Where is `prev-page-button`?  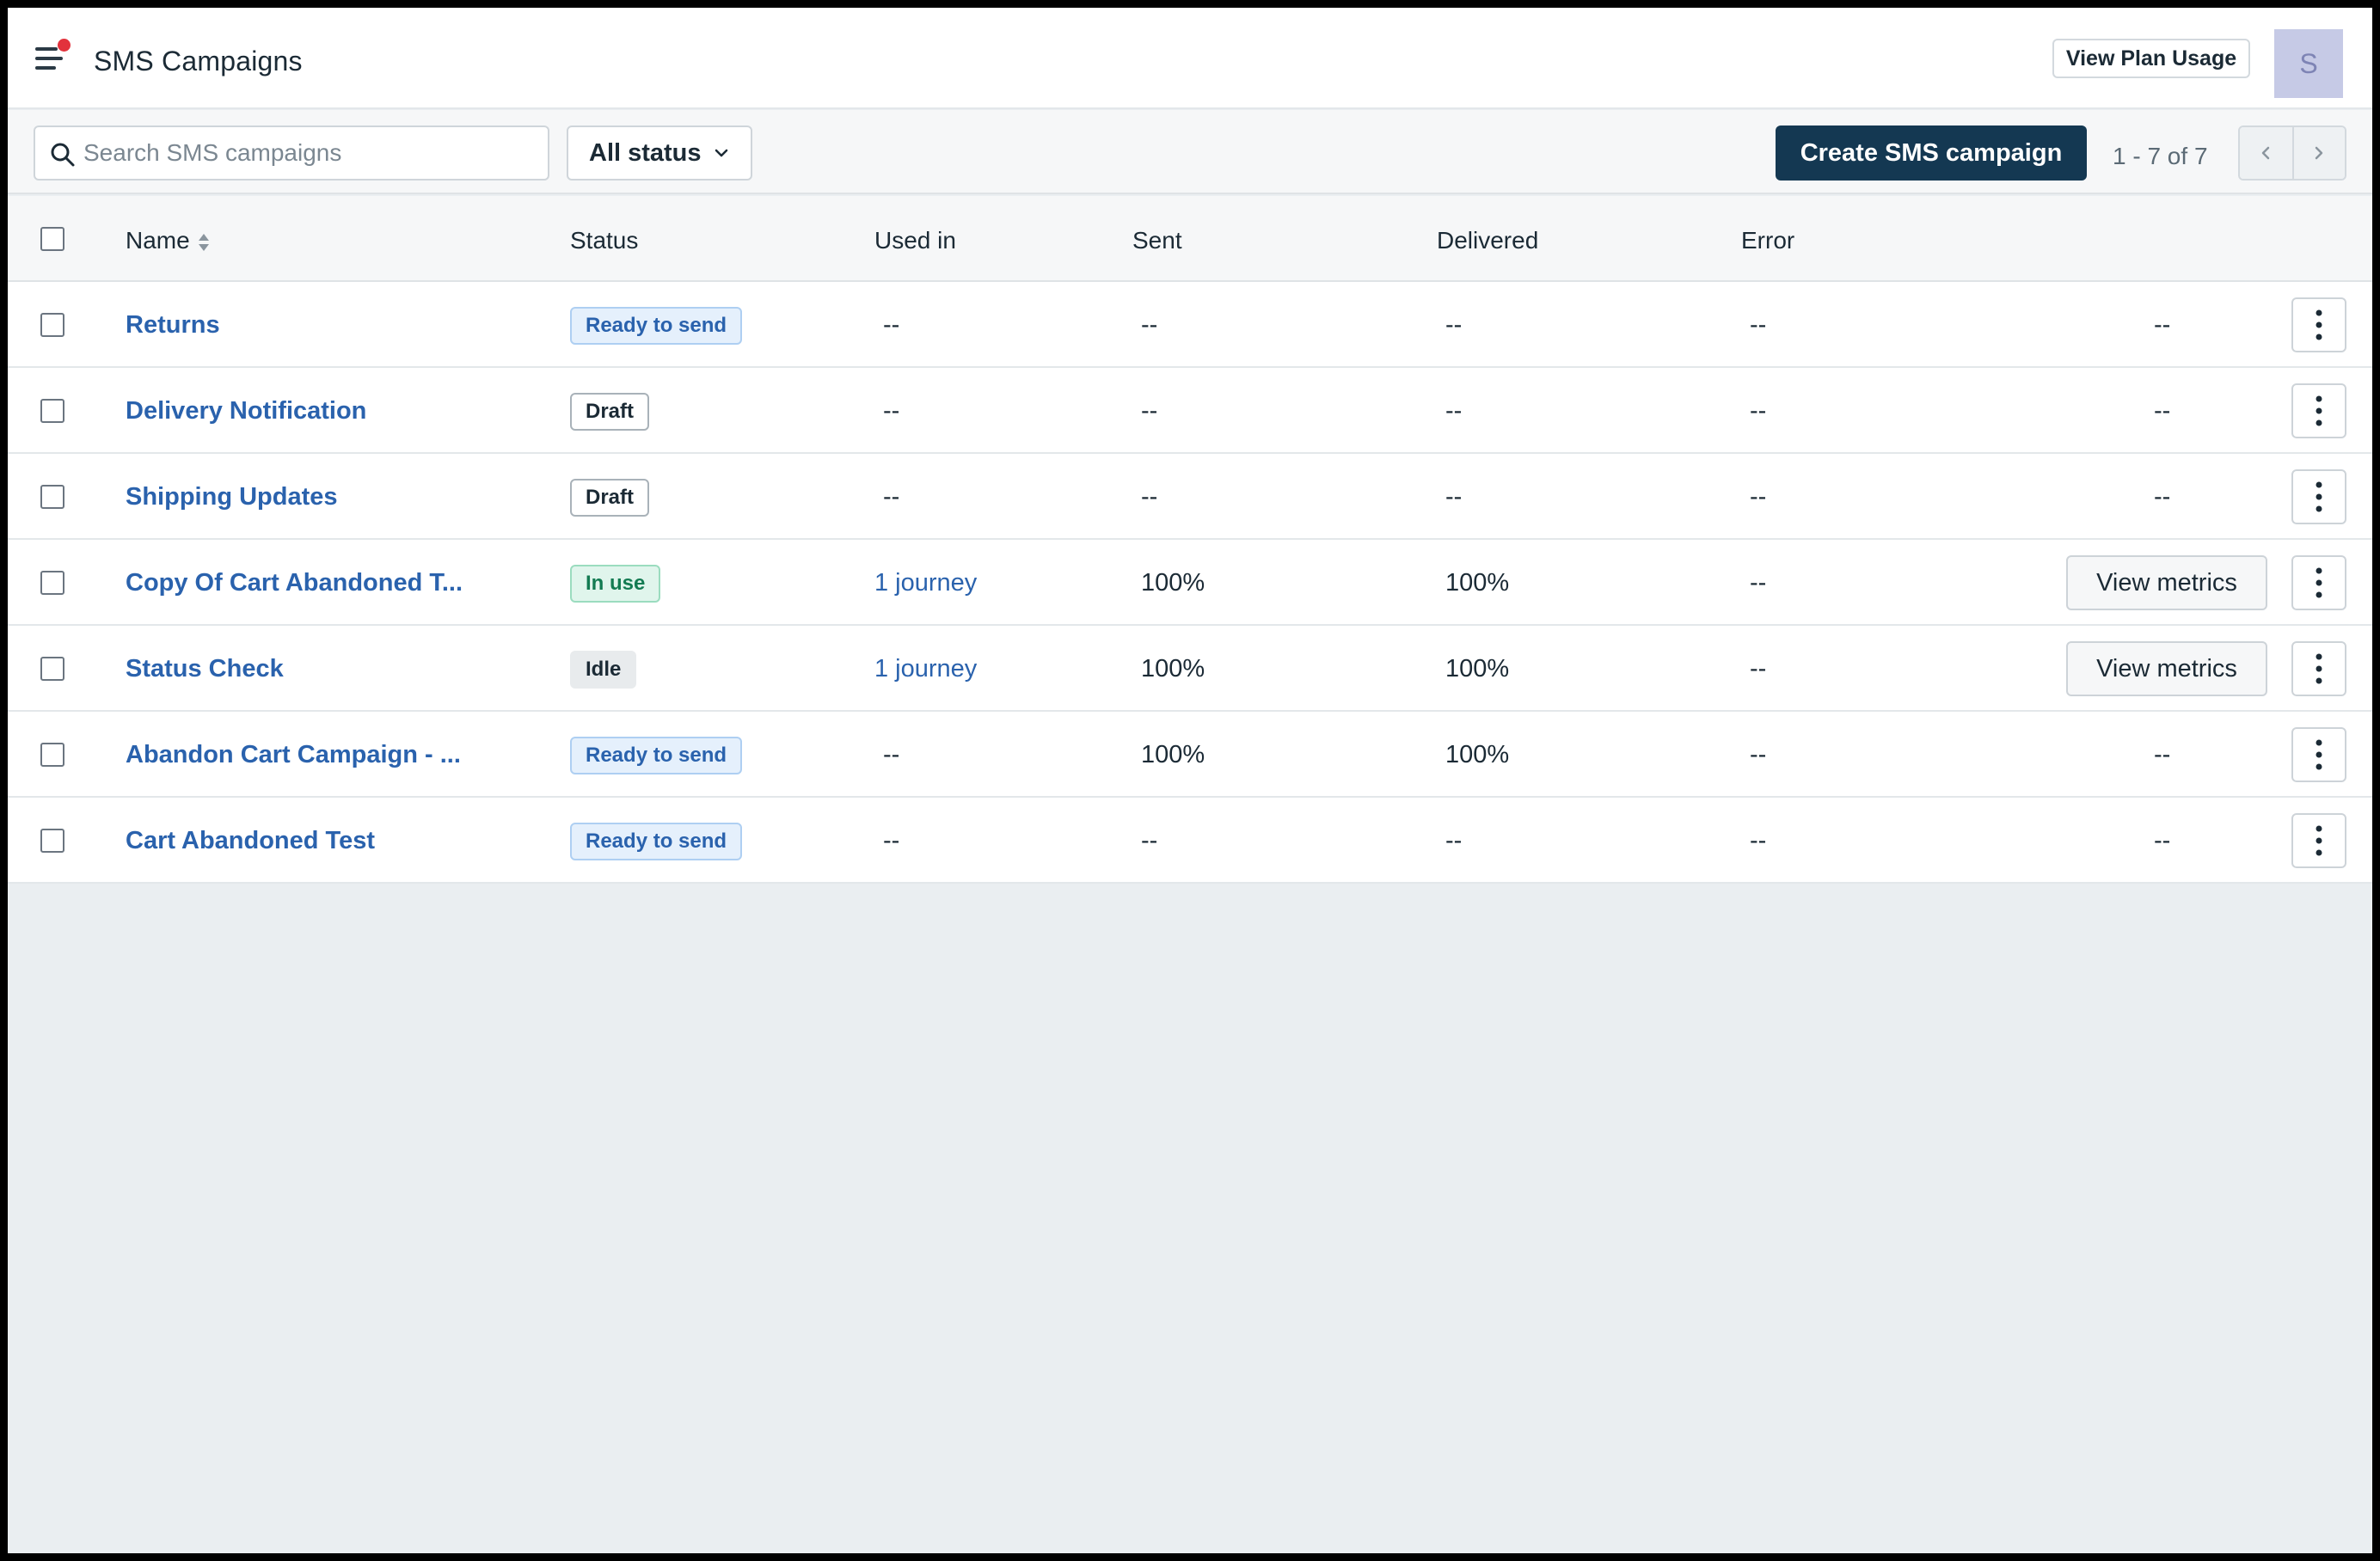 prev-page-button is located at coordinates (2266, 153).